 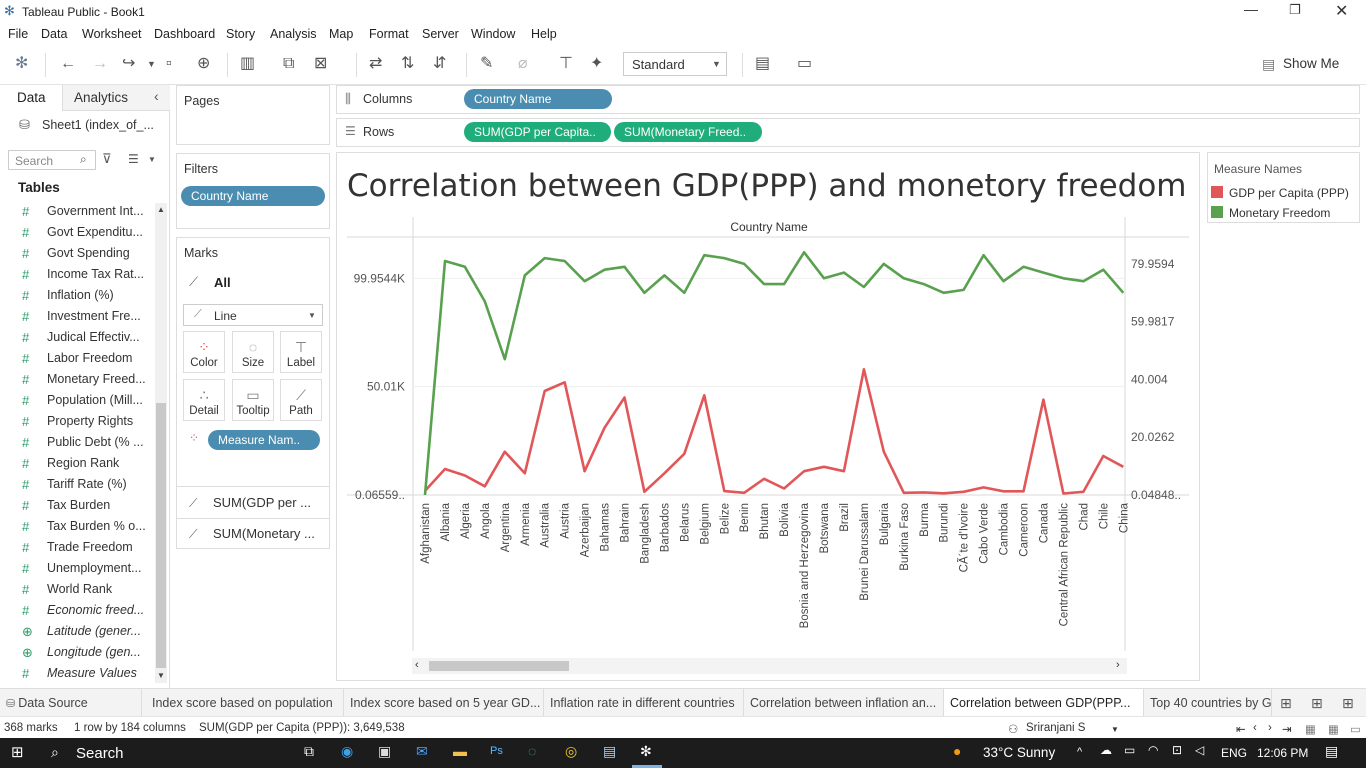 What do you see at coordinates (538, 99) in the screenshot?
I see `columns-pill: Country Name` at bounding box center [538, 99].